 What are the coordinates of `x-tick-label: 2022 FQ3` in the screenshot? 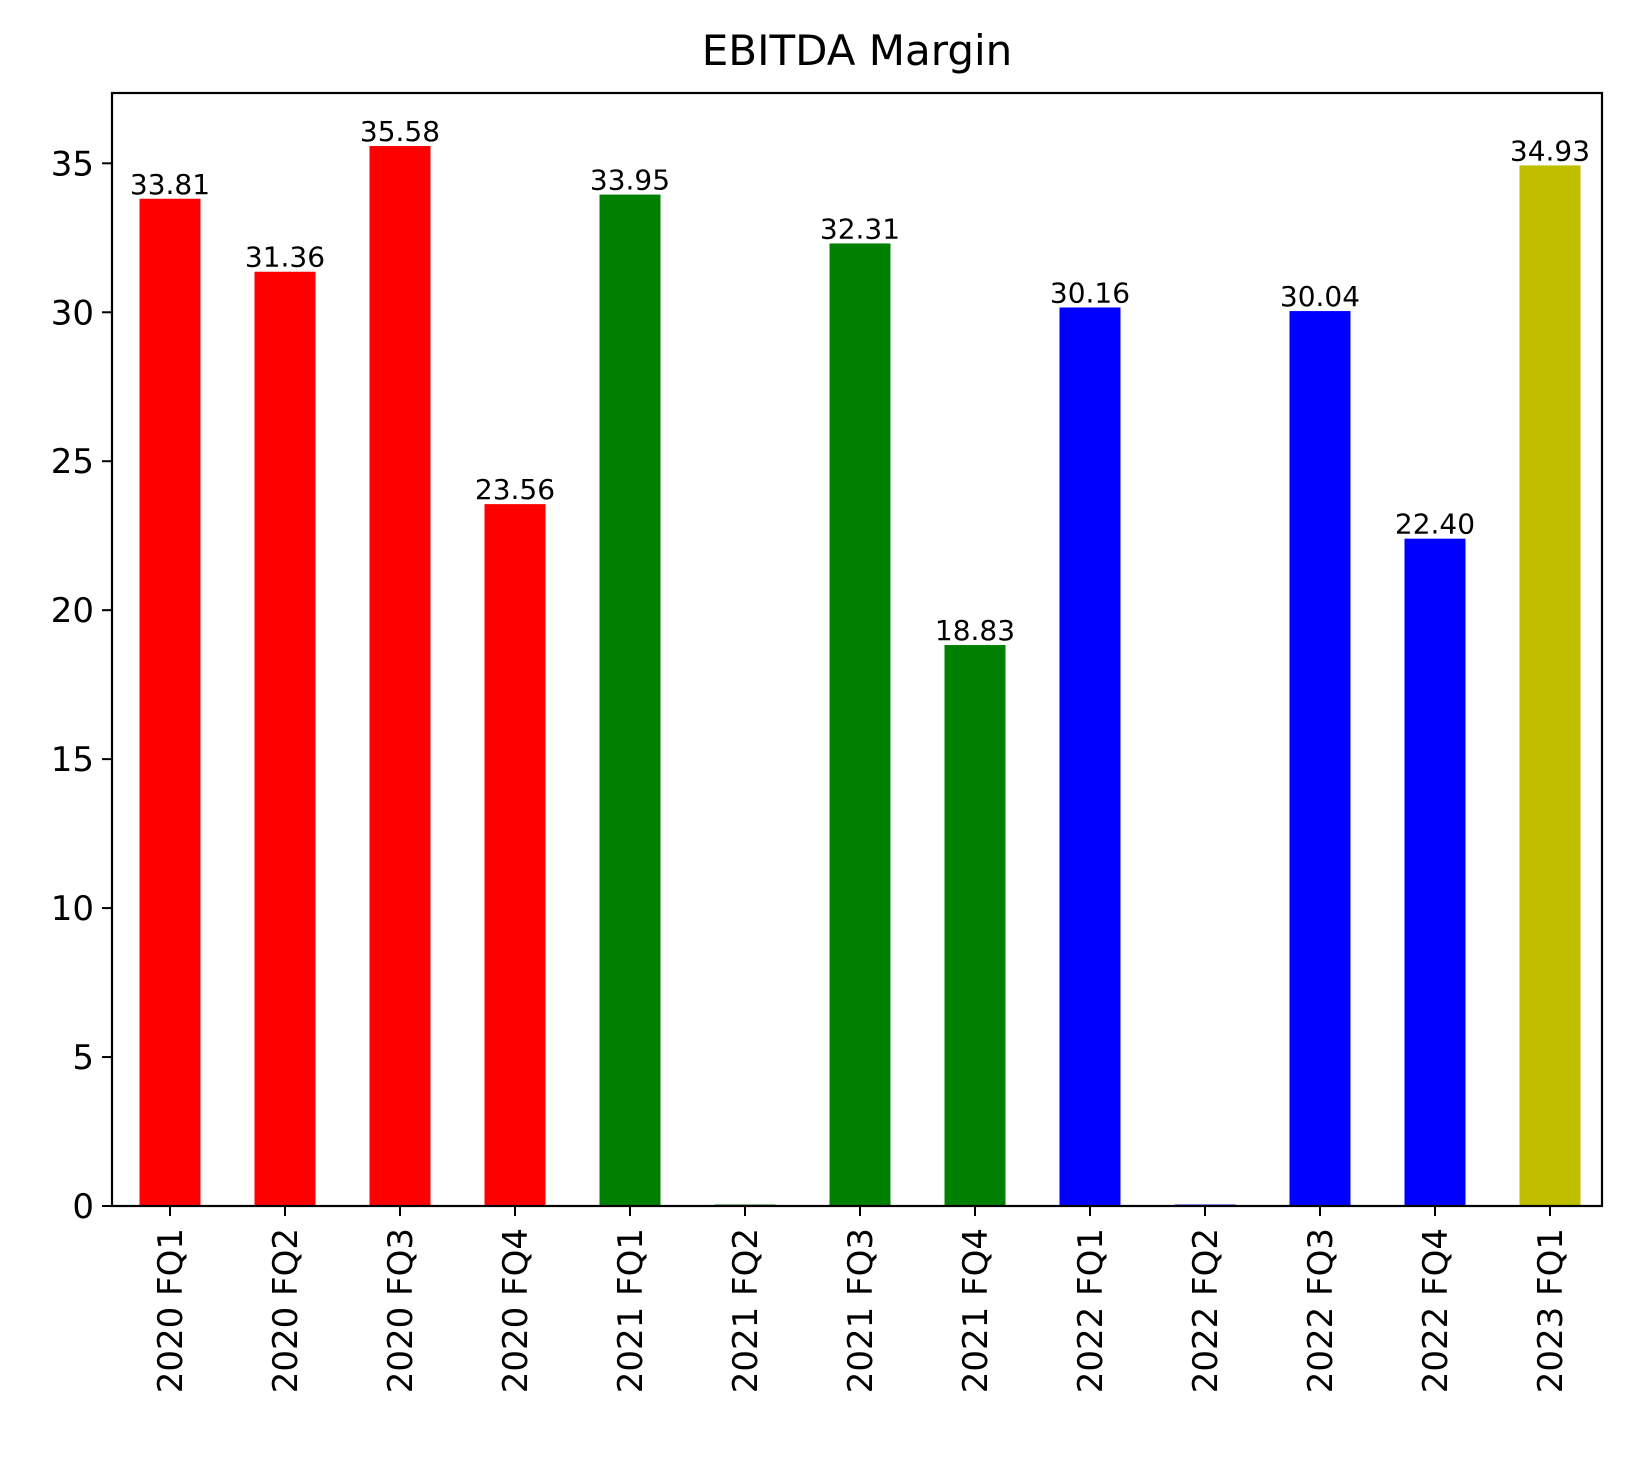 It's located at (1321, 1310).